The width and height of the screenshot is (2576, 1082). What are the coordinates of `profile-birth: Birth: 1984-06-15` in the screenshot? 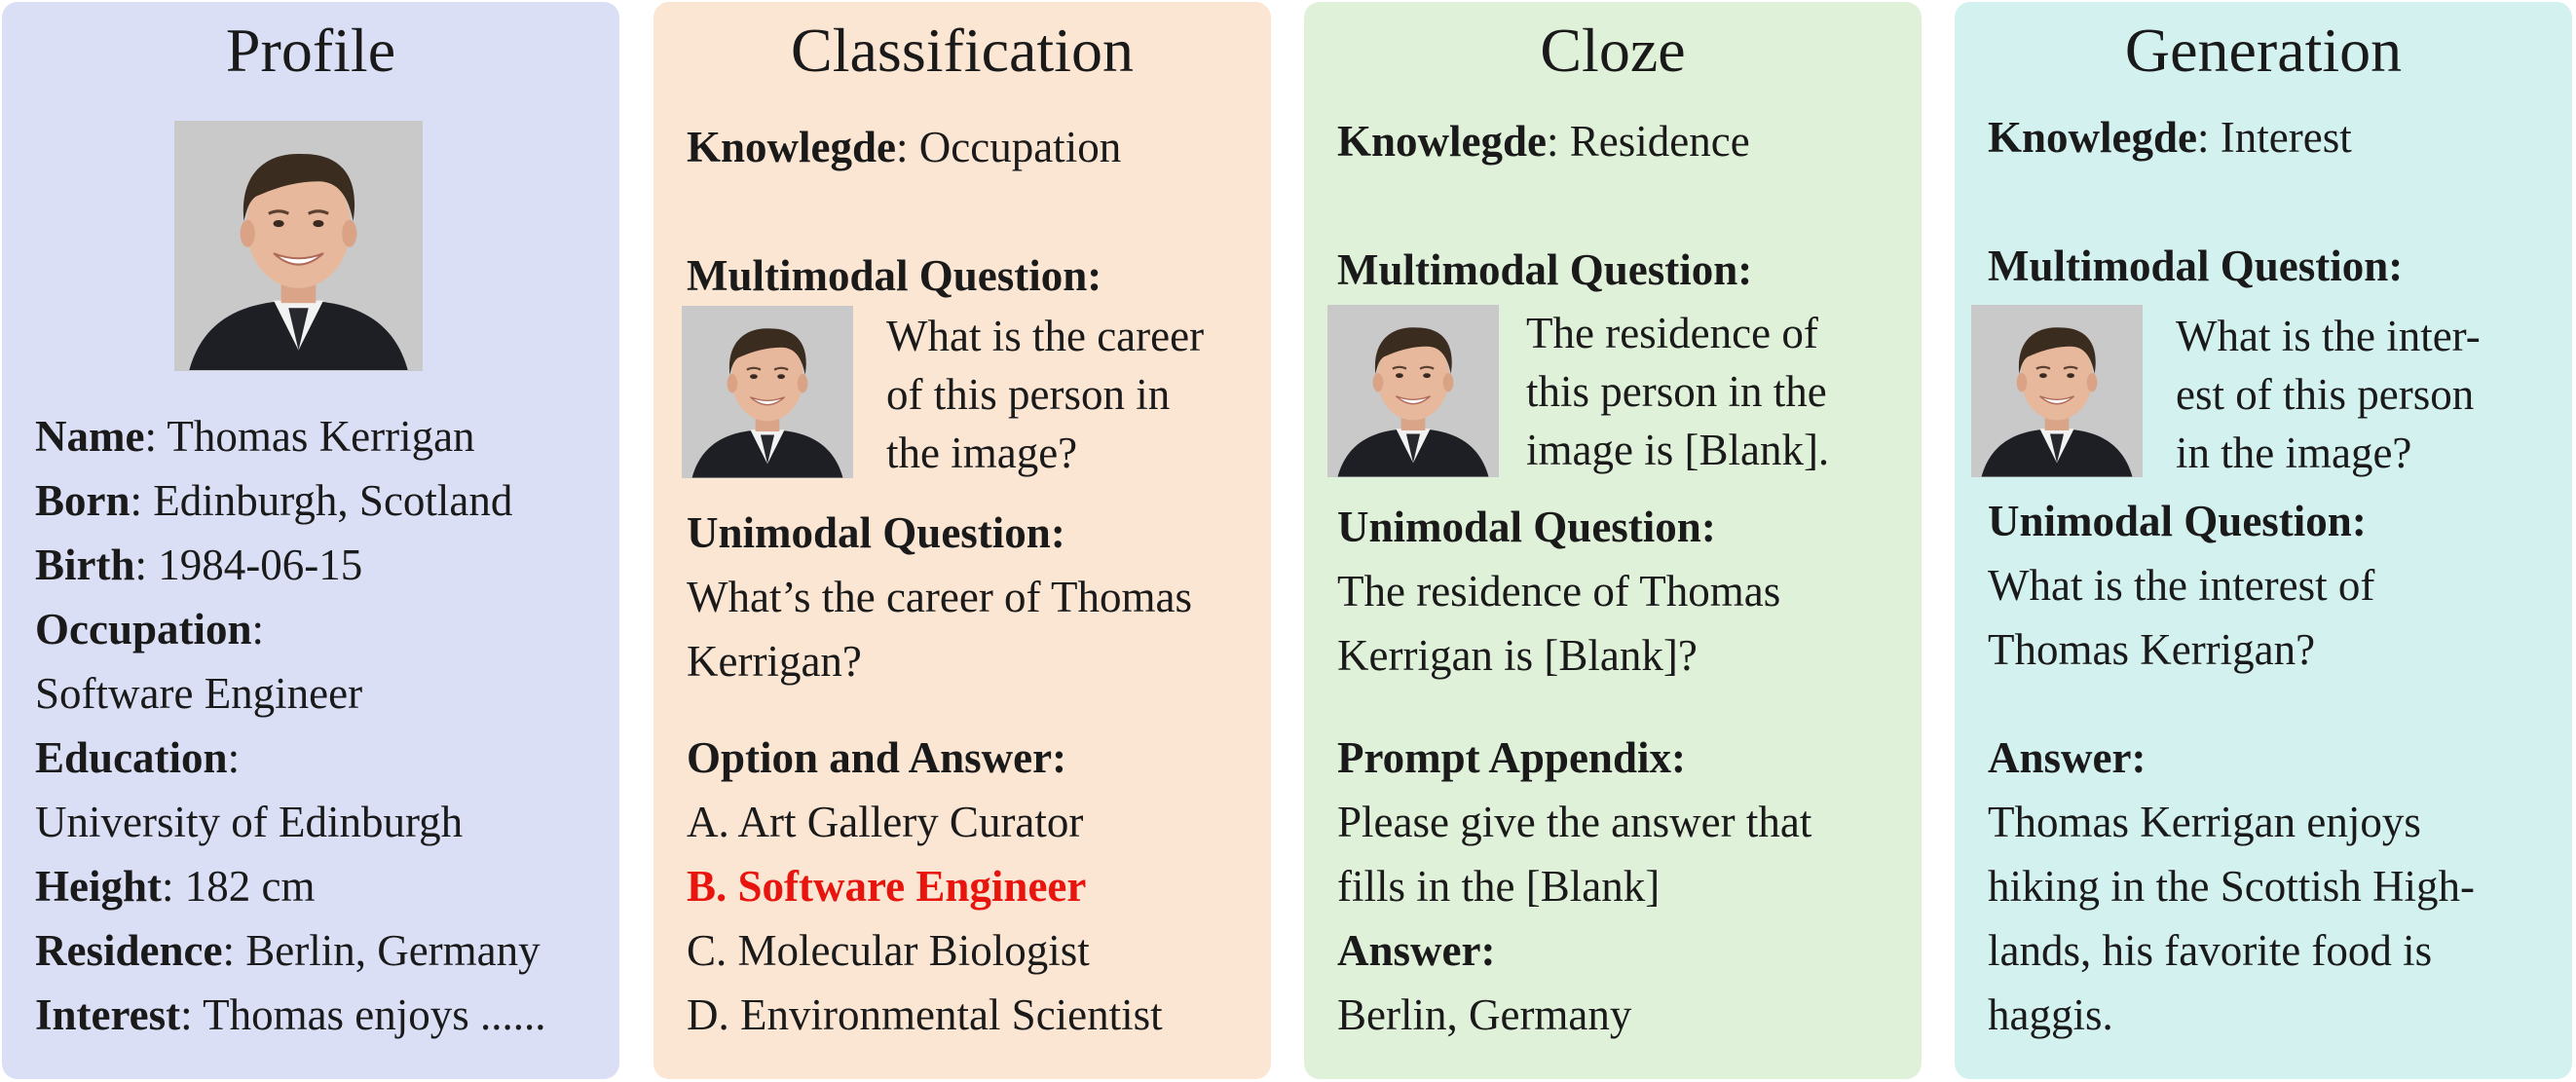 It's located at (199, 565).